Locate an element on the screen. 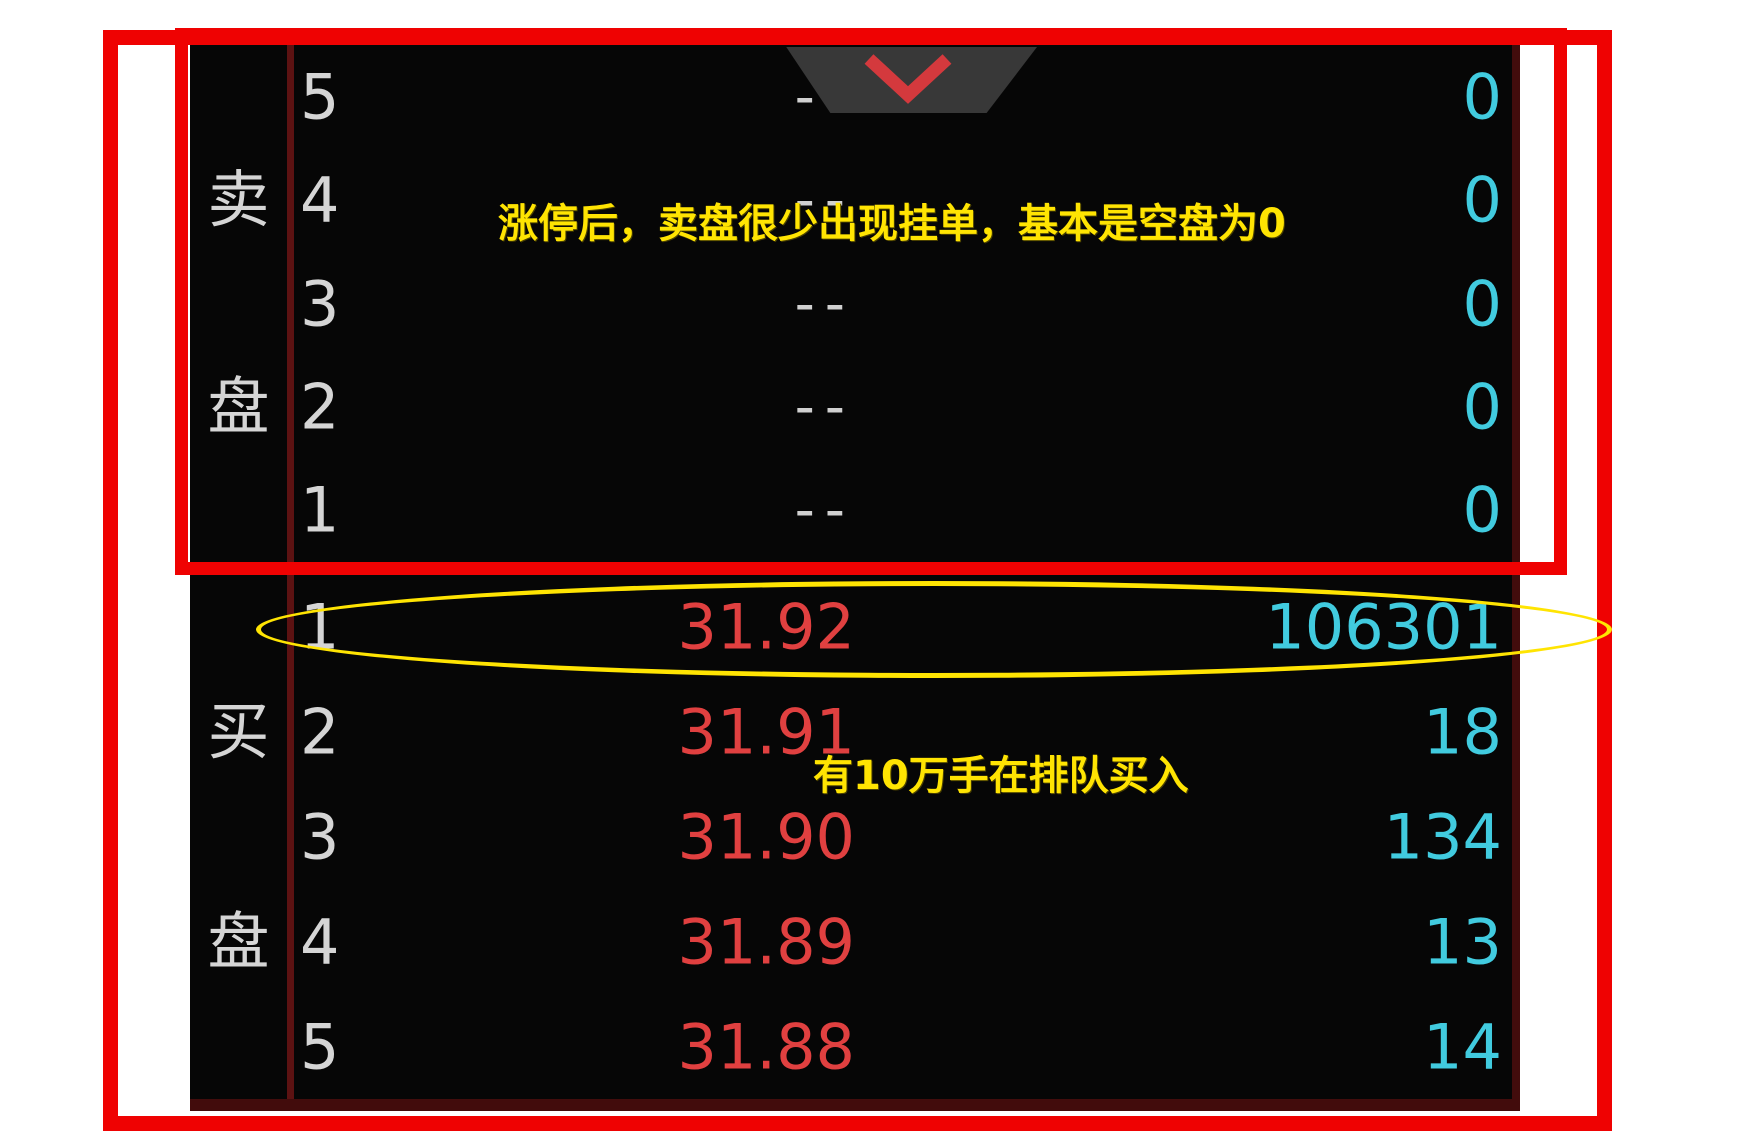 The width and height of the screenshot is (1750, 1148). sell-side-char-2: 盘 is located at coordinates (238, 406).